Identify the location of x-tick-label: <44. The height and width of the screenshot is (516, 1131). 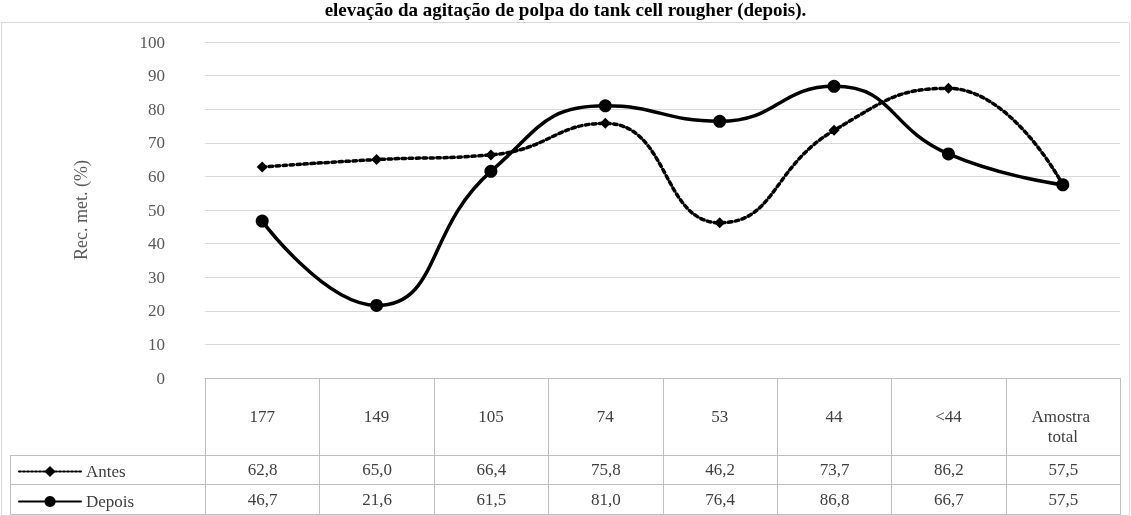
(949, 416).